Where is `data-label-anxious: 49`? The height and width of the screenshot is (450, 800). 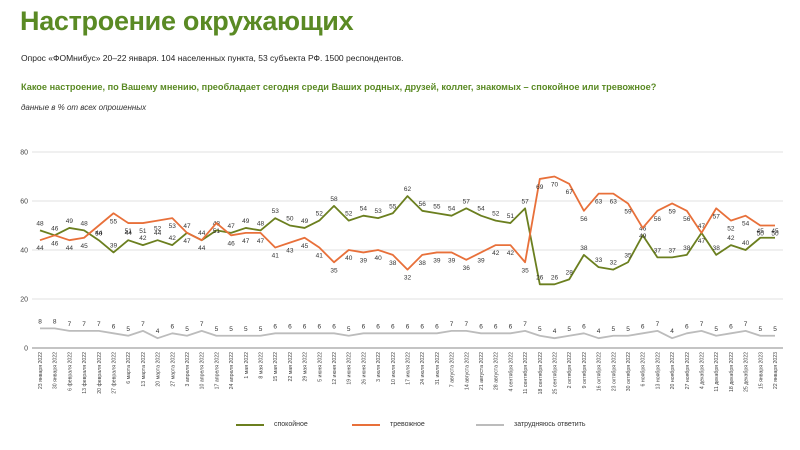
data-label-anxious: 49 is located at coordinates (643, 236).